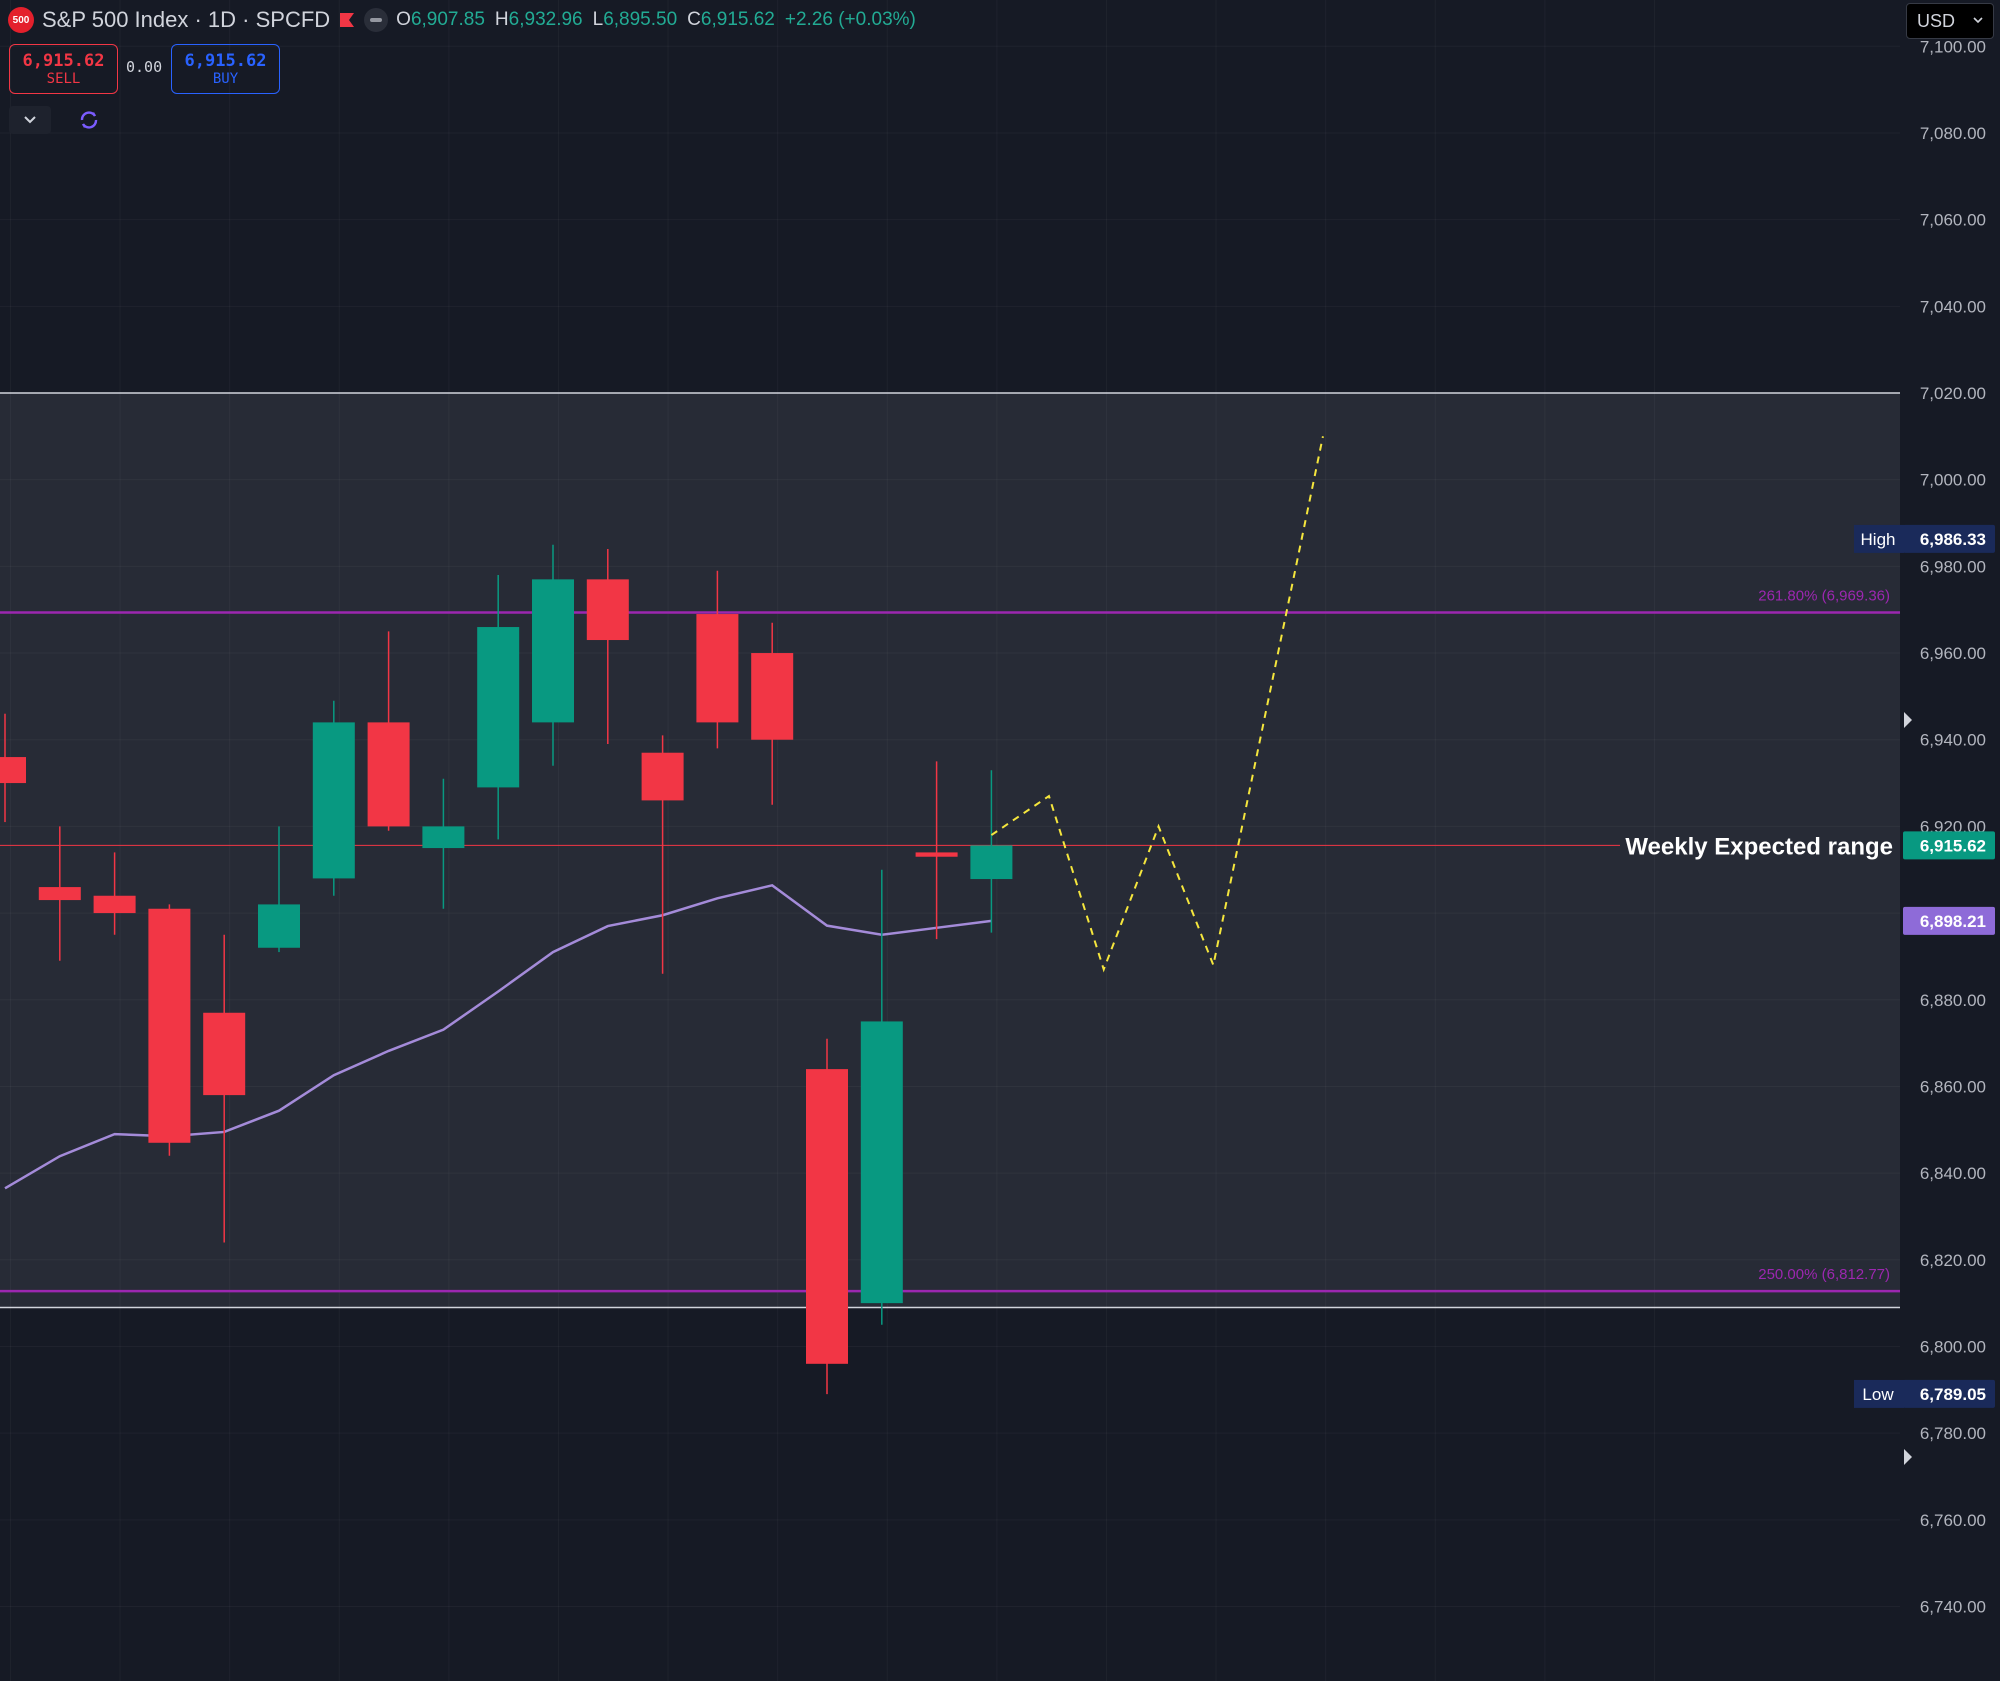 This screenshot has height=1681, width=2000. I want to click on high-tag: High, so click(1878, 539).